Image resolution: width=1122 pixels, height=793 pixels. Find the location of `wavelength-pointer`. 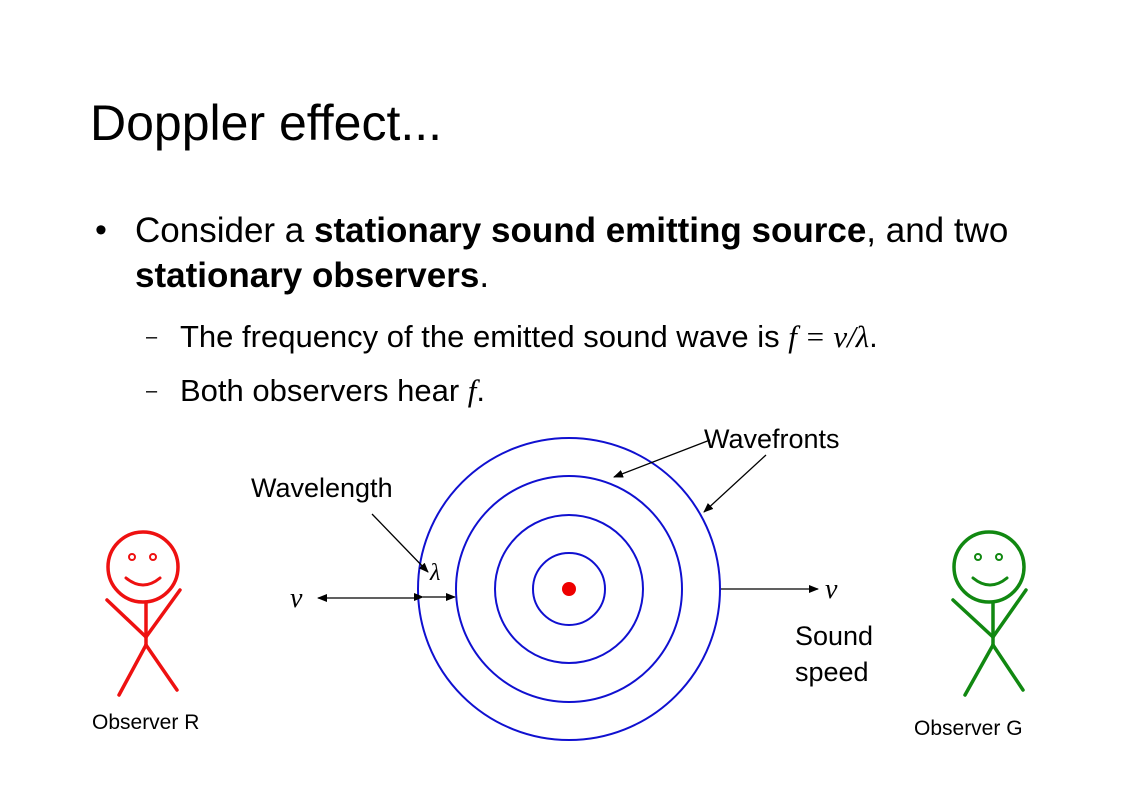

wavelength-pointer is located at coordinates (400, 543).